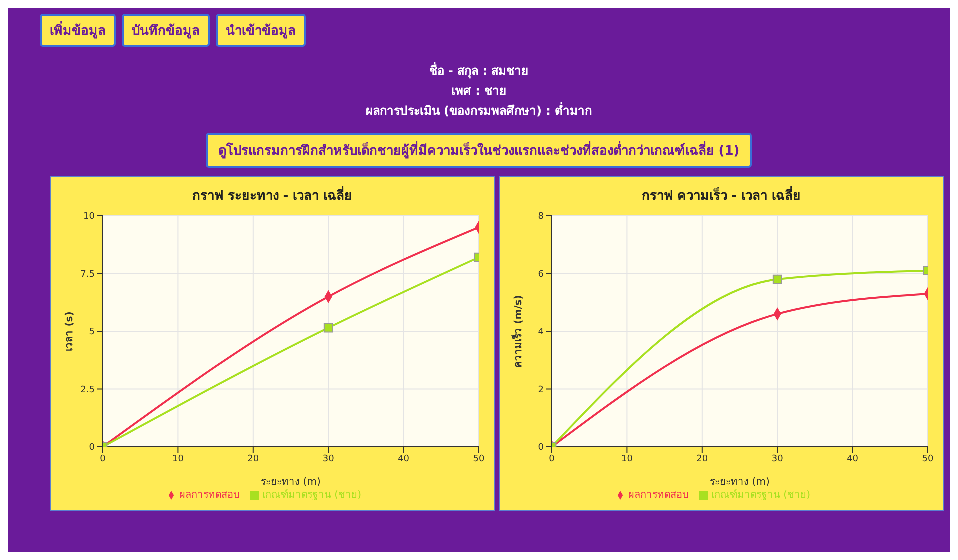 The height and width of the screenshot is (560, 958). I want to click on y-axis-title: ความเร็ว (m/s), so click(517, 331).